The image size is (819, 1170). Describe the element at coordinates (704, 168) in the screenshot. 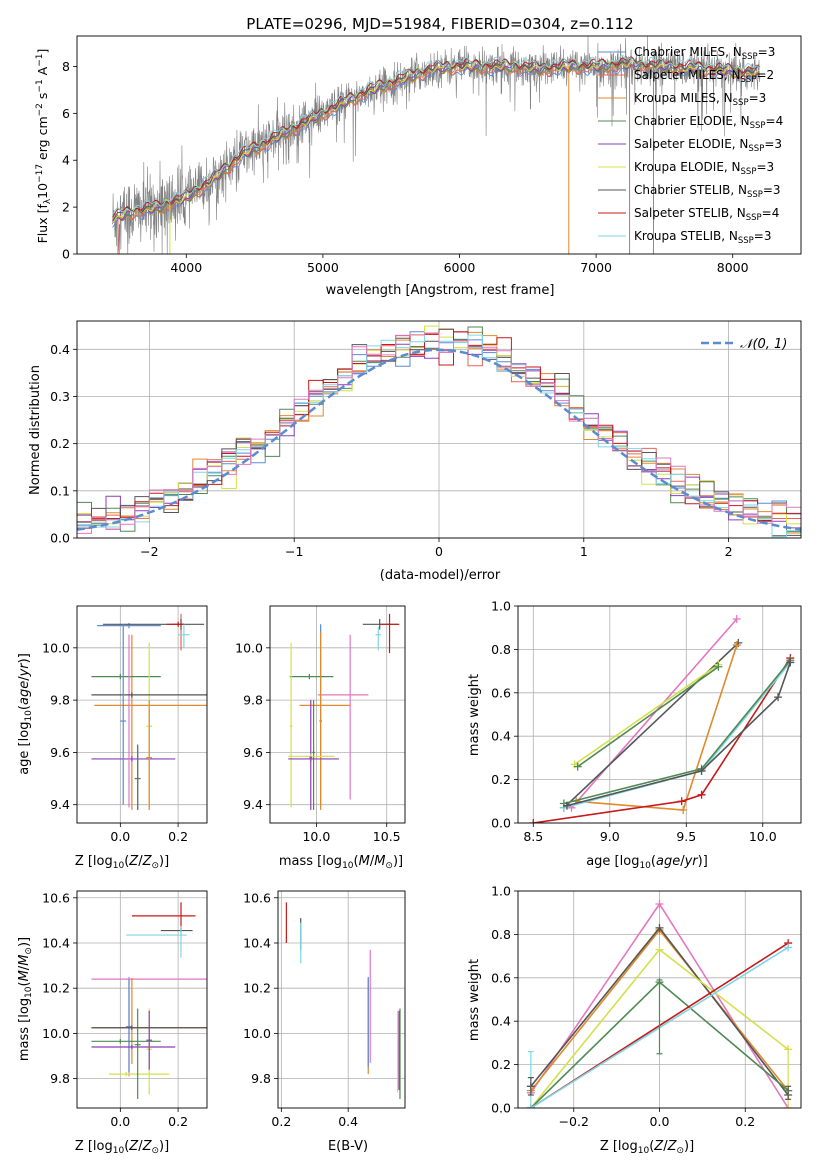

I see `legend-entry: Kroupa ELODIE, NSSP=3` at that location.